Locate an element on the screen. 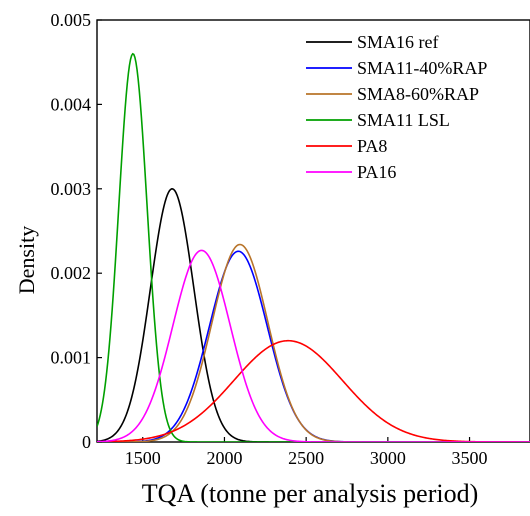  x-tick-label: 2500 is located at coordinates (306, 458).